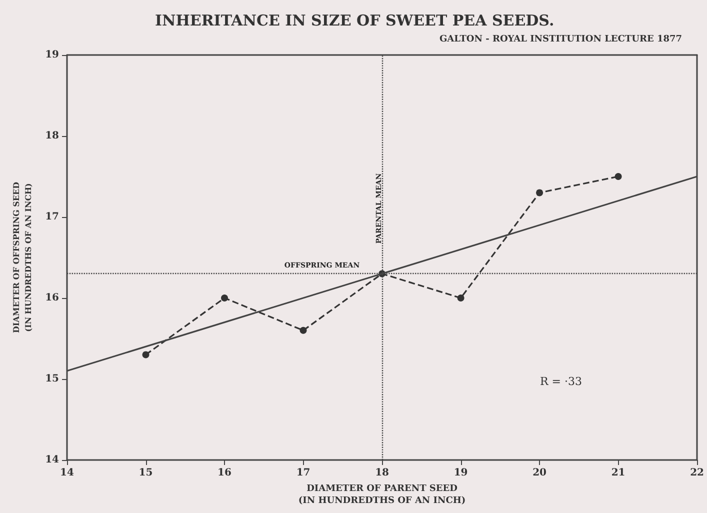 This screenshot has width=707, height=513. What do you see at coordinates (382, 473) in the screenshot?
I see `x-tick-label: 18` at bounding box center [382, 473].